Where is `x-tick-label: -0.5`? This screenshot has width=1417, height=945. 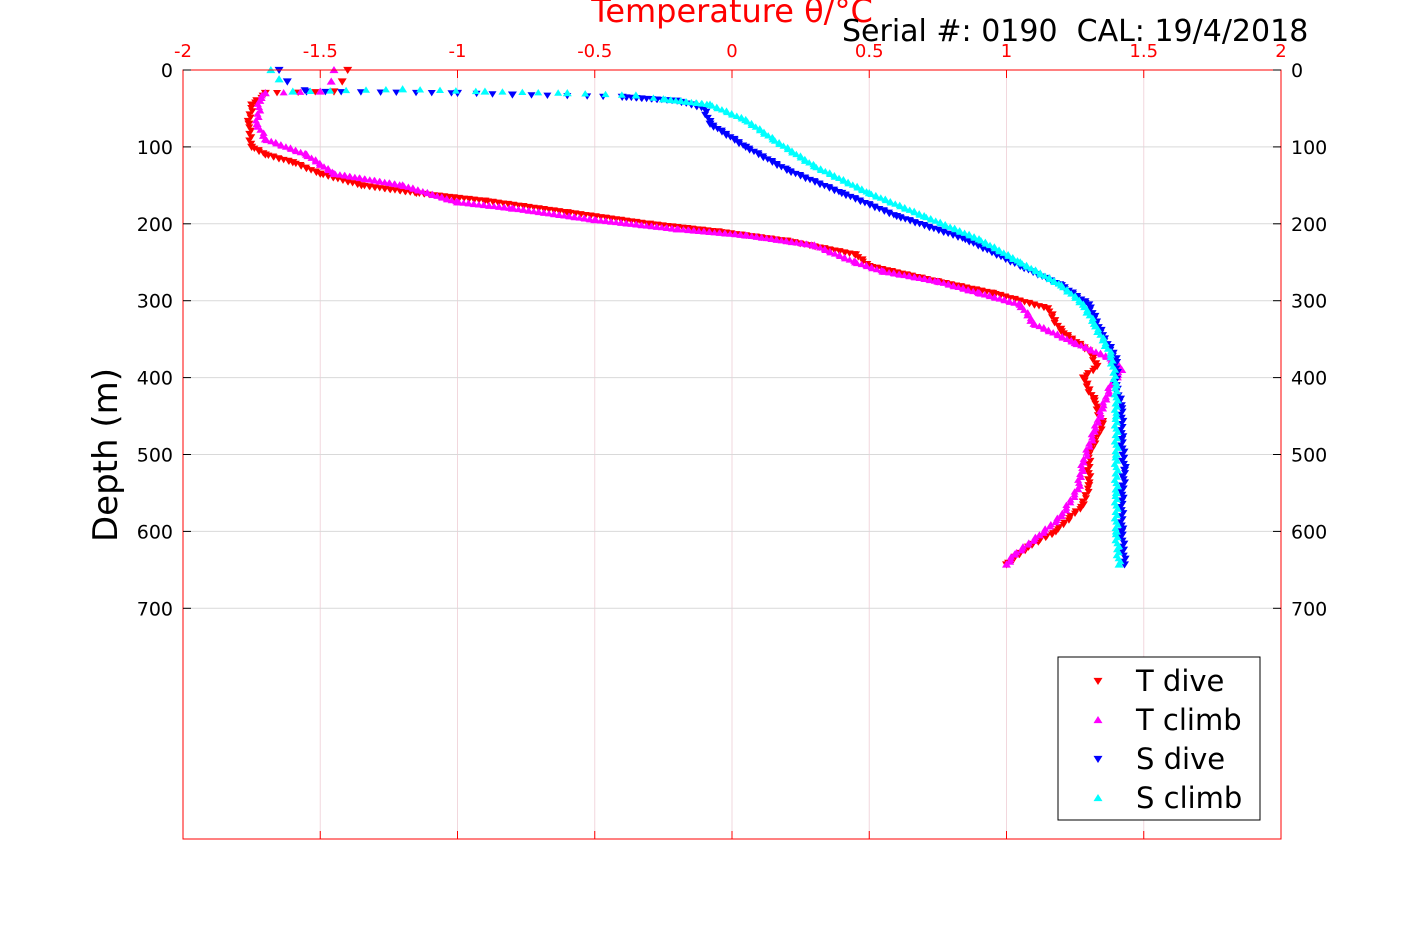
x-tick-label: -0.5 is located at coordinates (594, 51).